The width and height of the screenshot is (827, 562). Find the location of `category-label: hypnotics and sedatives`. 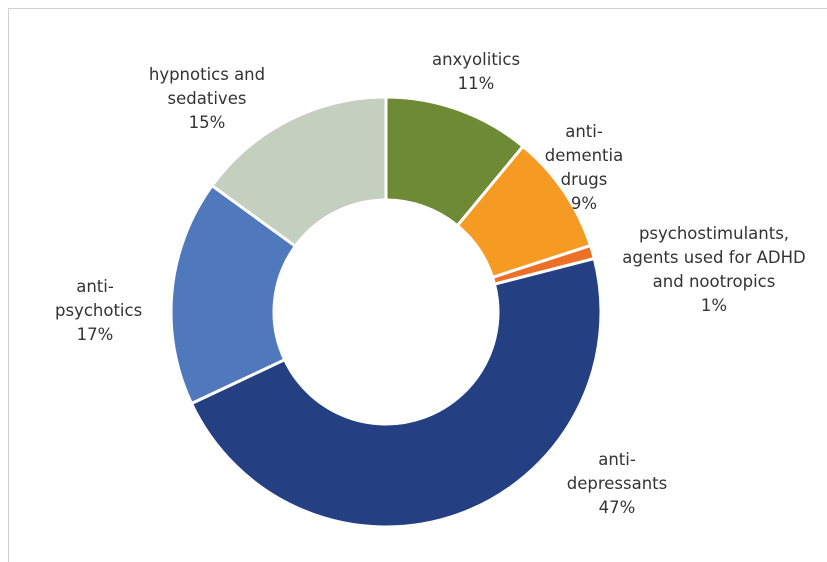

category-label: hypnotics and sedatives is located at coordinates (207, 86).